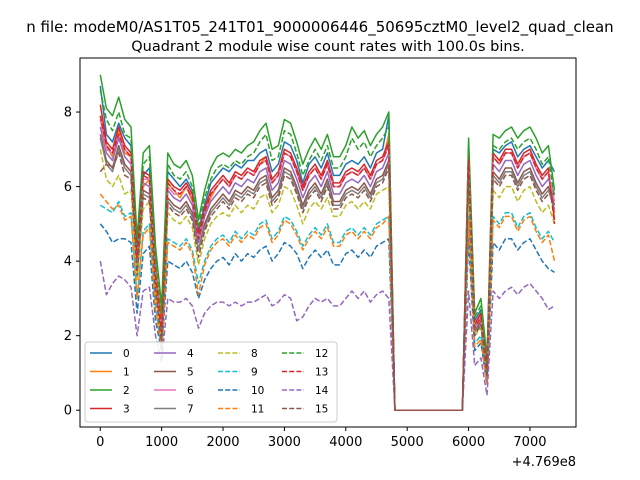 The width and height of the screenshot is (640, 480). Describe the element at coordinates (190, 391) in the screenshot. I see `legend-label-6: 6` at that location.